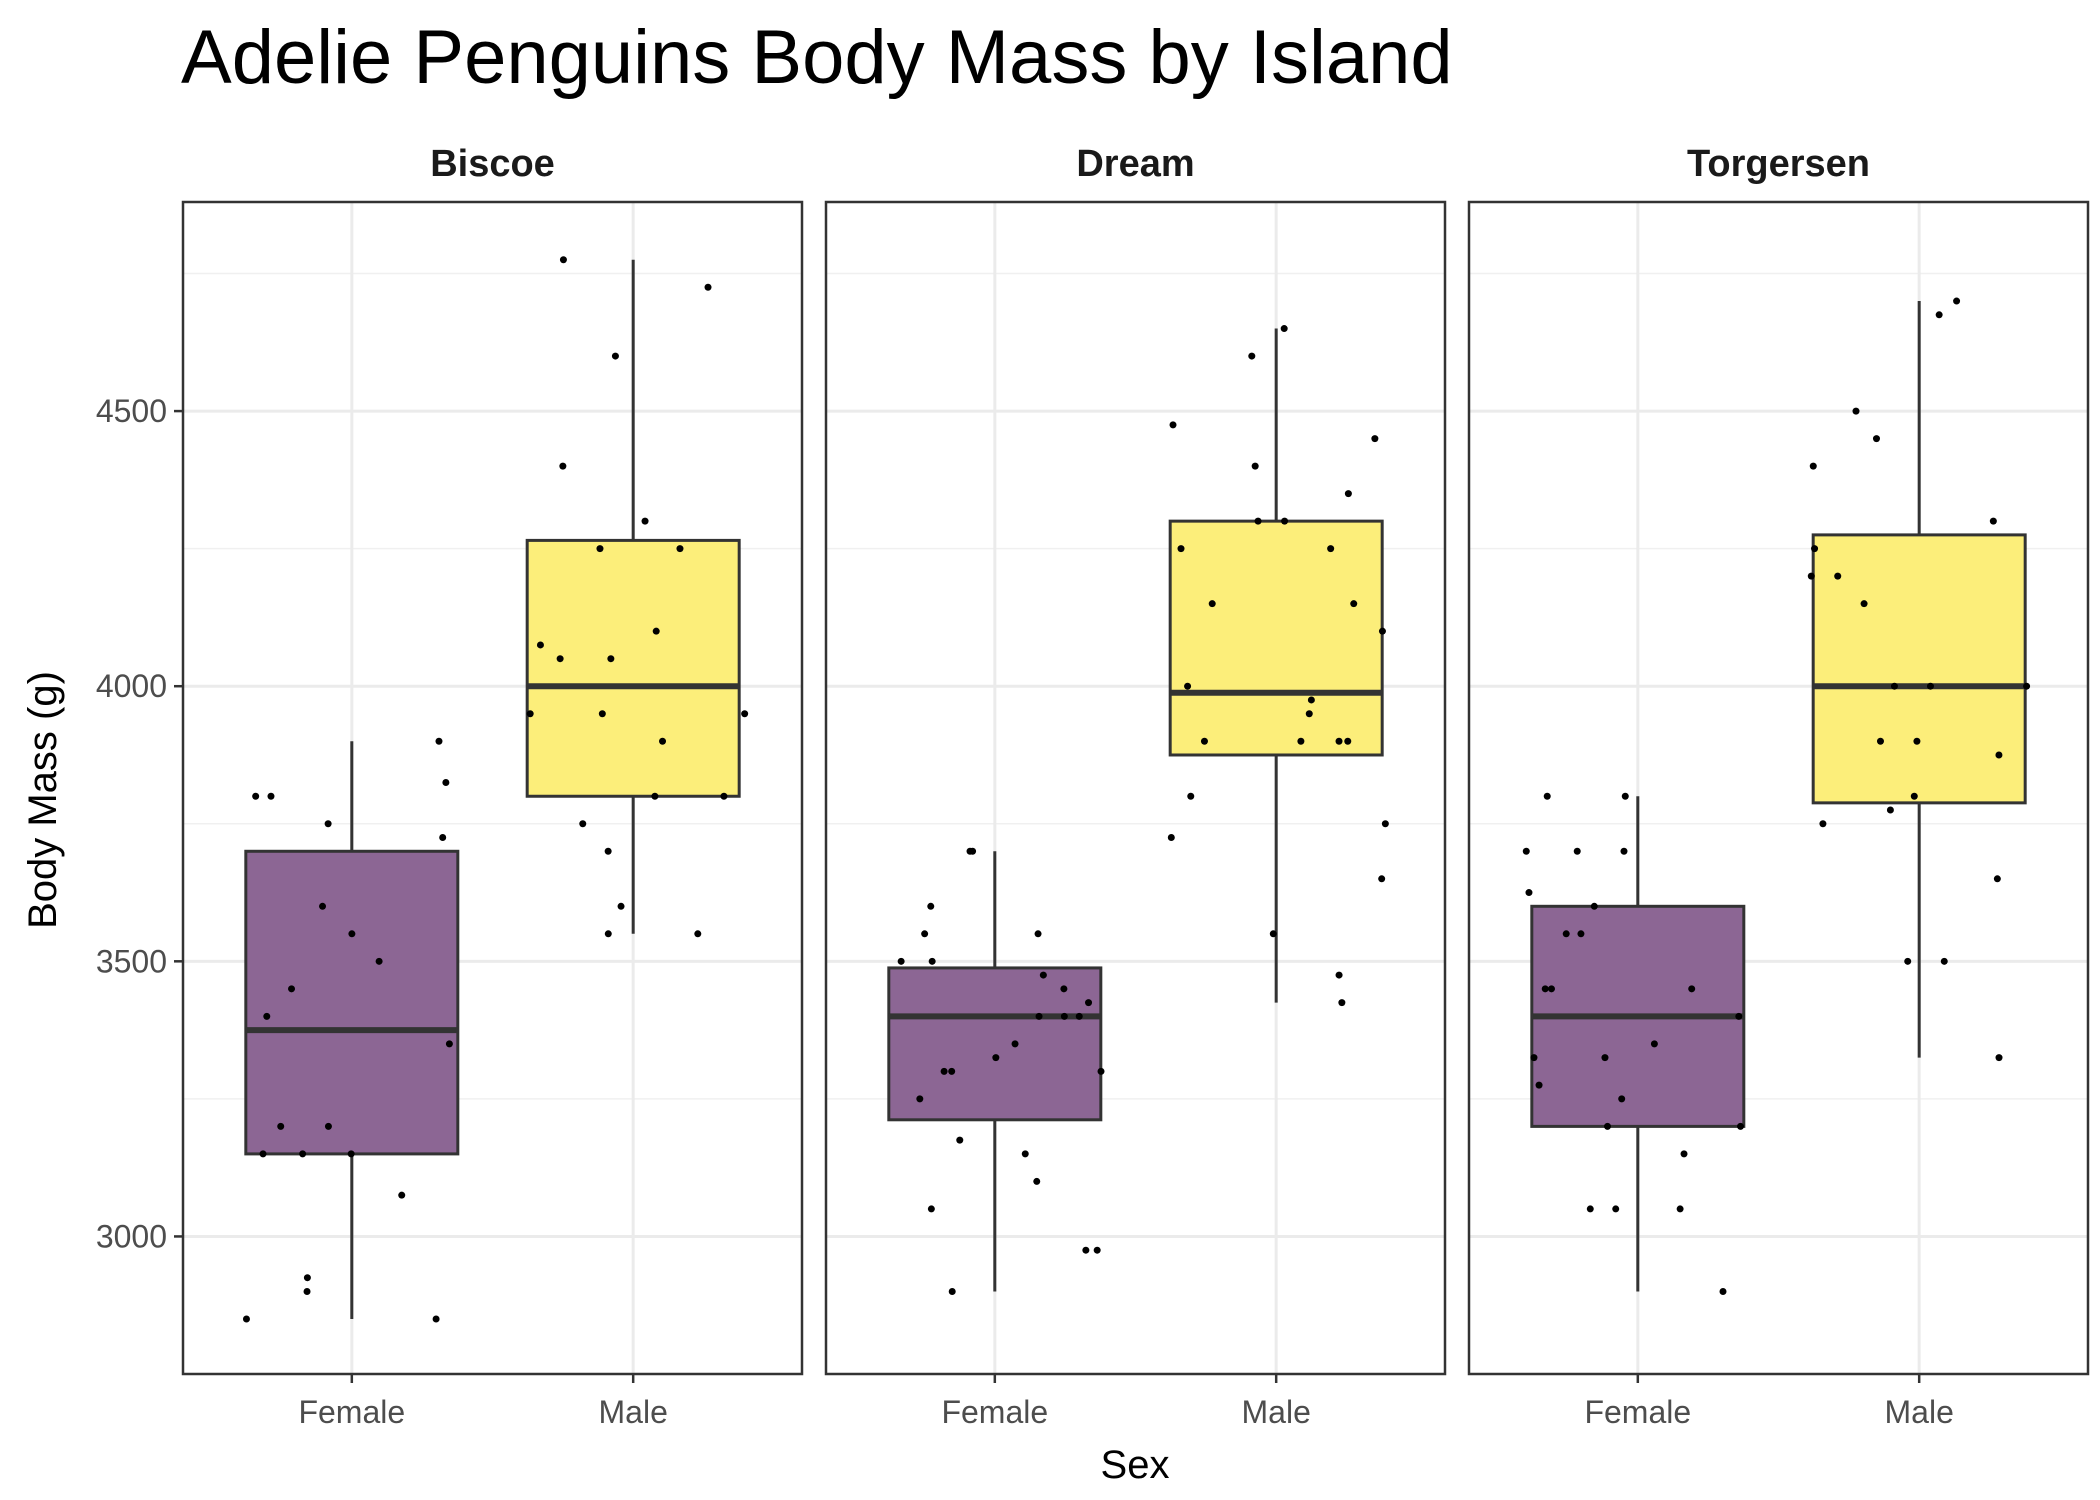 This screenshot has height=1500, width=2100. What do you see at coordinates (1135, 1465) in the screenshot?
I see `x-axis-title: Sex` at bounding box center [1135, 1465].